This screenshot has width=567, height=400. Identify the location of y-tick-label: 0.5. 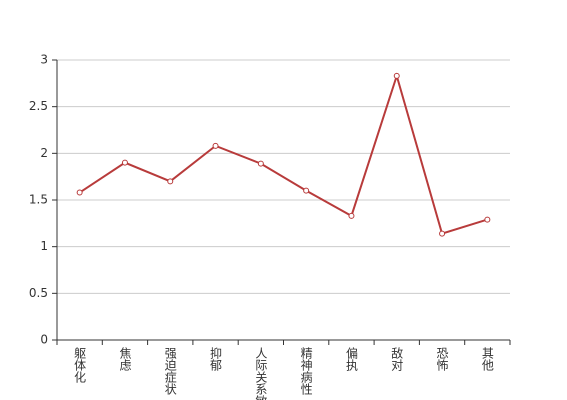
(38, 293).